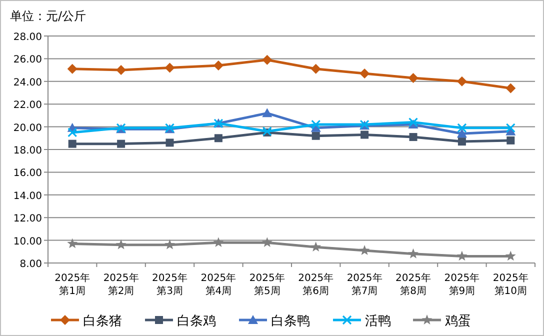 This screenshot has height=336, width=544. I want to click on y-tick-label: 16.00, so click(27, 174).